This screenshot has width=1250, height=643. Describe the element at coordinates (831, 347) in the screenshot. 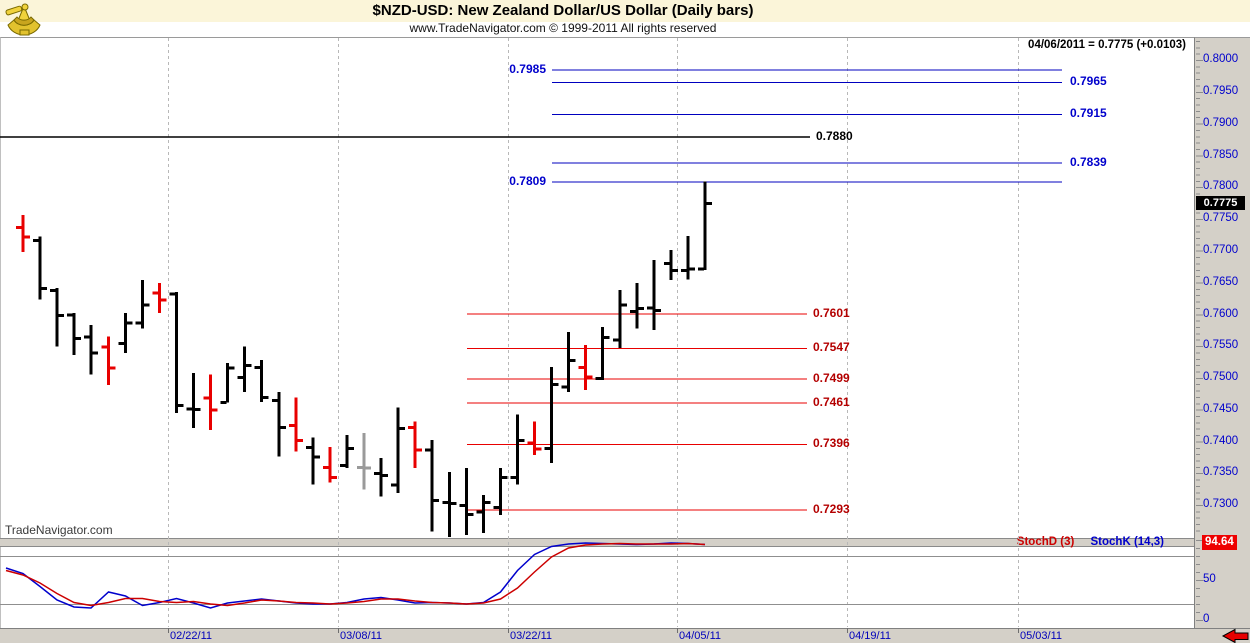

I see `support-level-label: 0.7547` at that location.